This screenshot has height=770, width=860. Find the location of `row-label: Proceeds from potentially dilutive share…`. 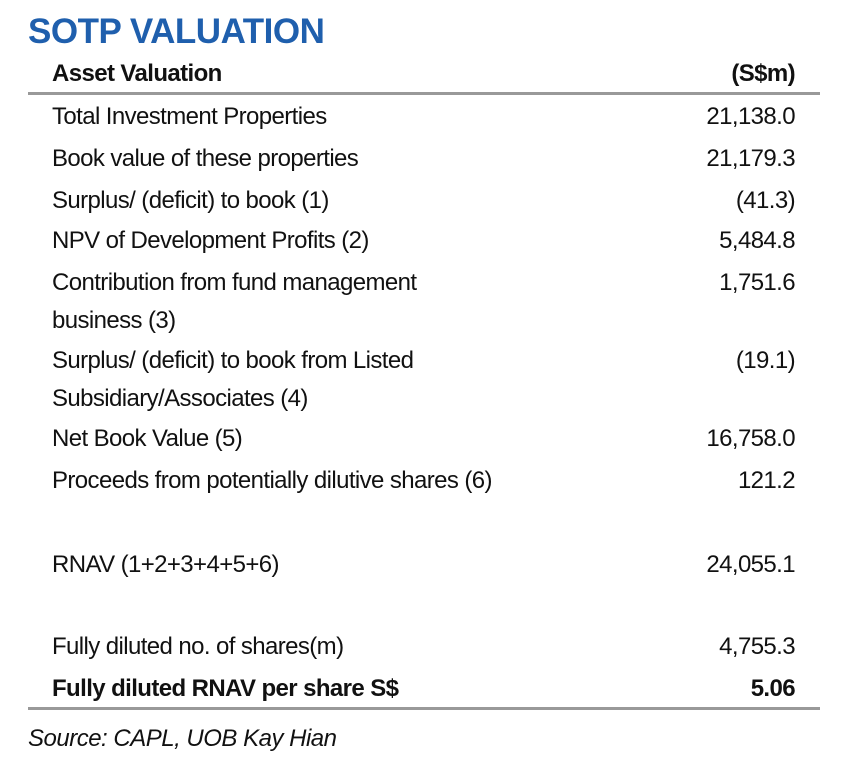

row-label: Proceeds from potentially dilutive share… is located at coordinates (272, 480).